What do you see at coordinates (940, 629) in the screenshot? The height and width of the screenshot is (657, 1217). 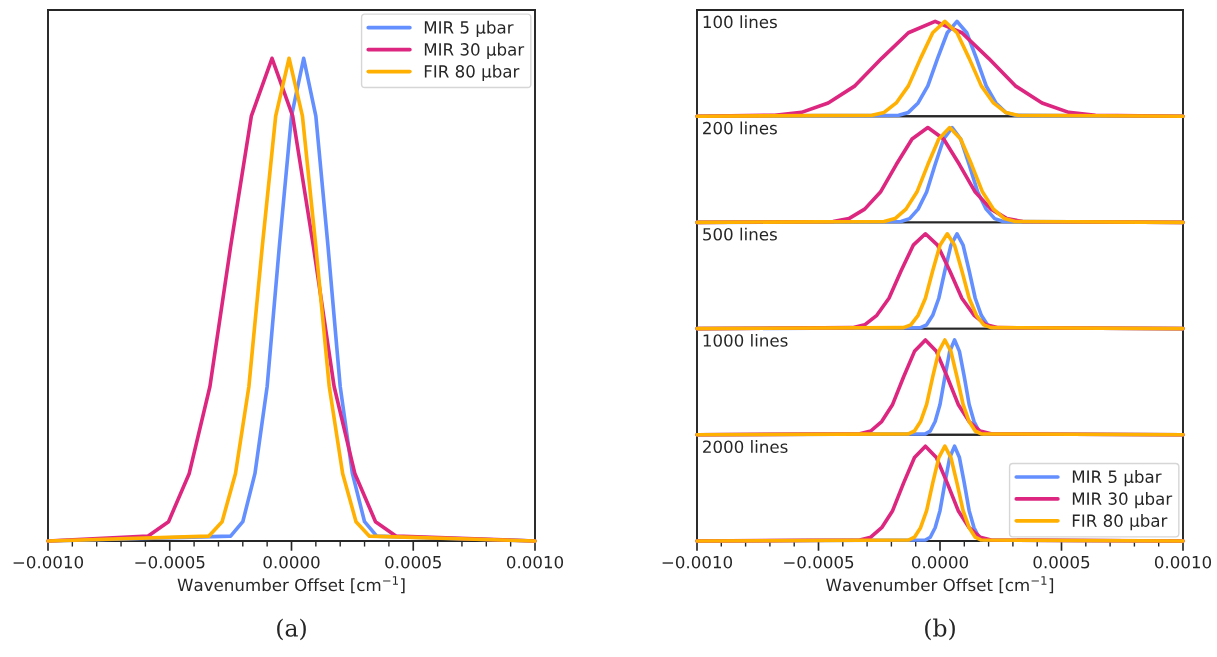 I see `text: (b)` at bounding box center [940, 629].